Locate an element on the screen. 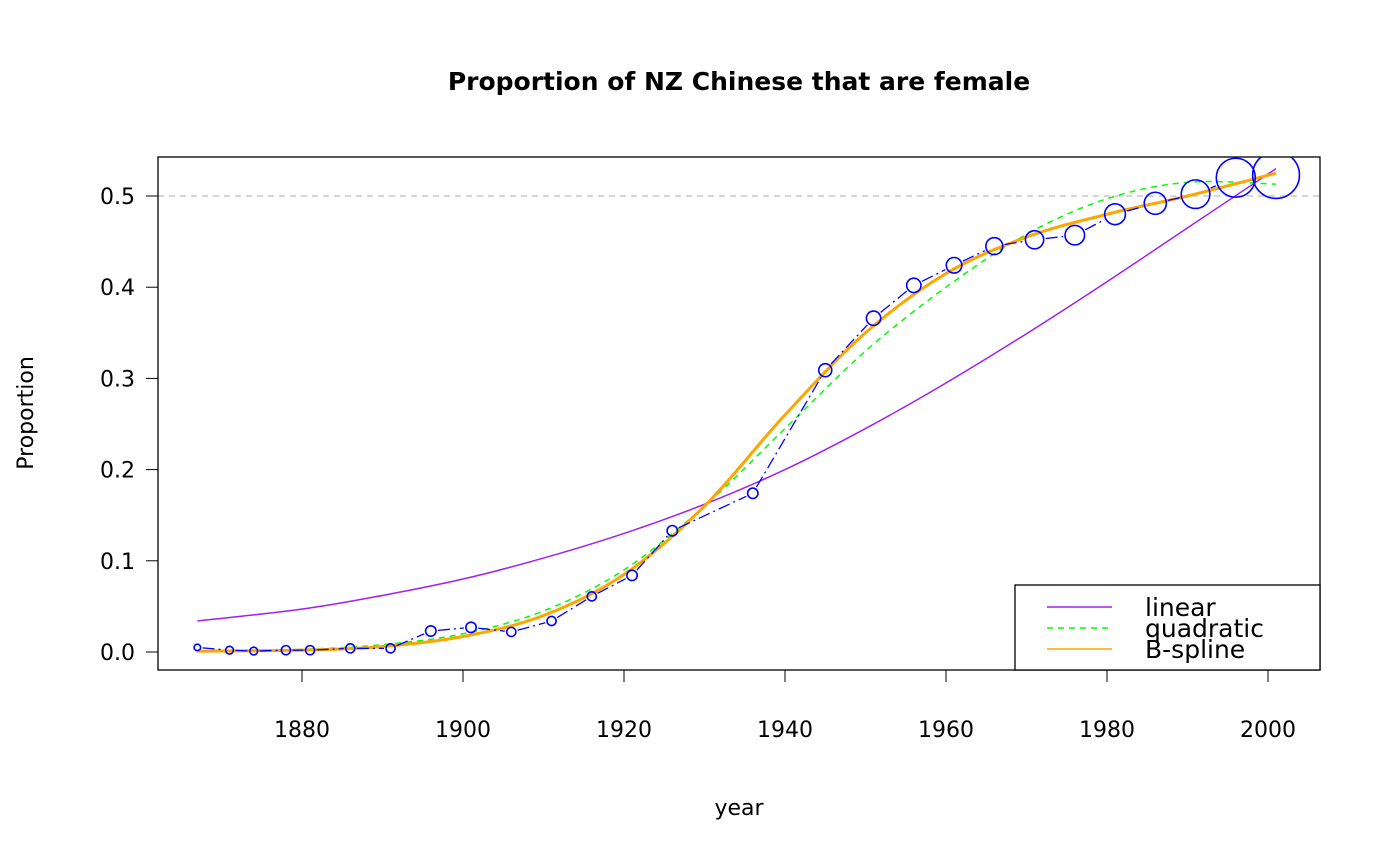 The width and height of the screenshot is (1400, 866). y-tick-label: 0.4 is located at coordinates (117, 288).